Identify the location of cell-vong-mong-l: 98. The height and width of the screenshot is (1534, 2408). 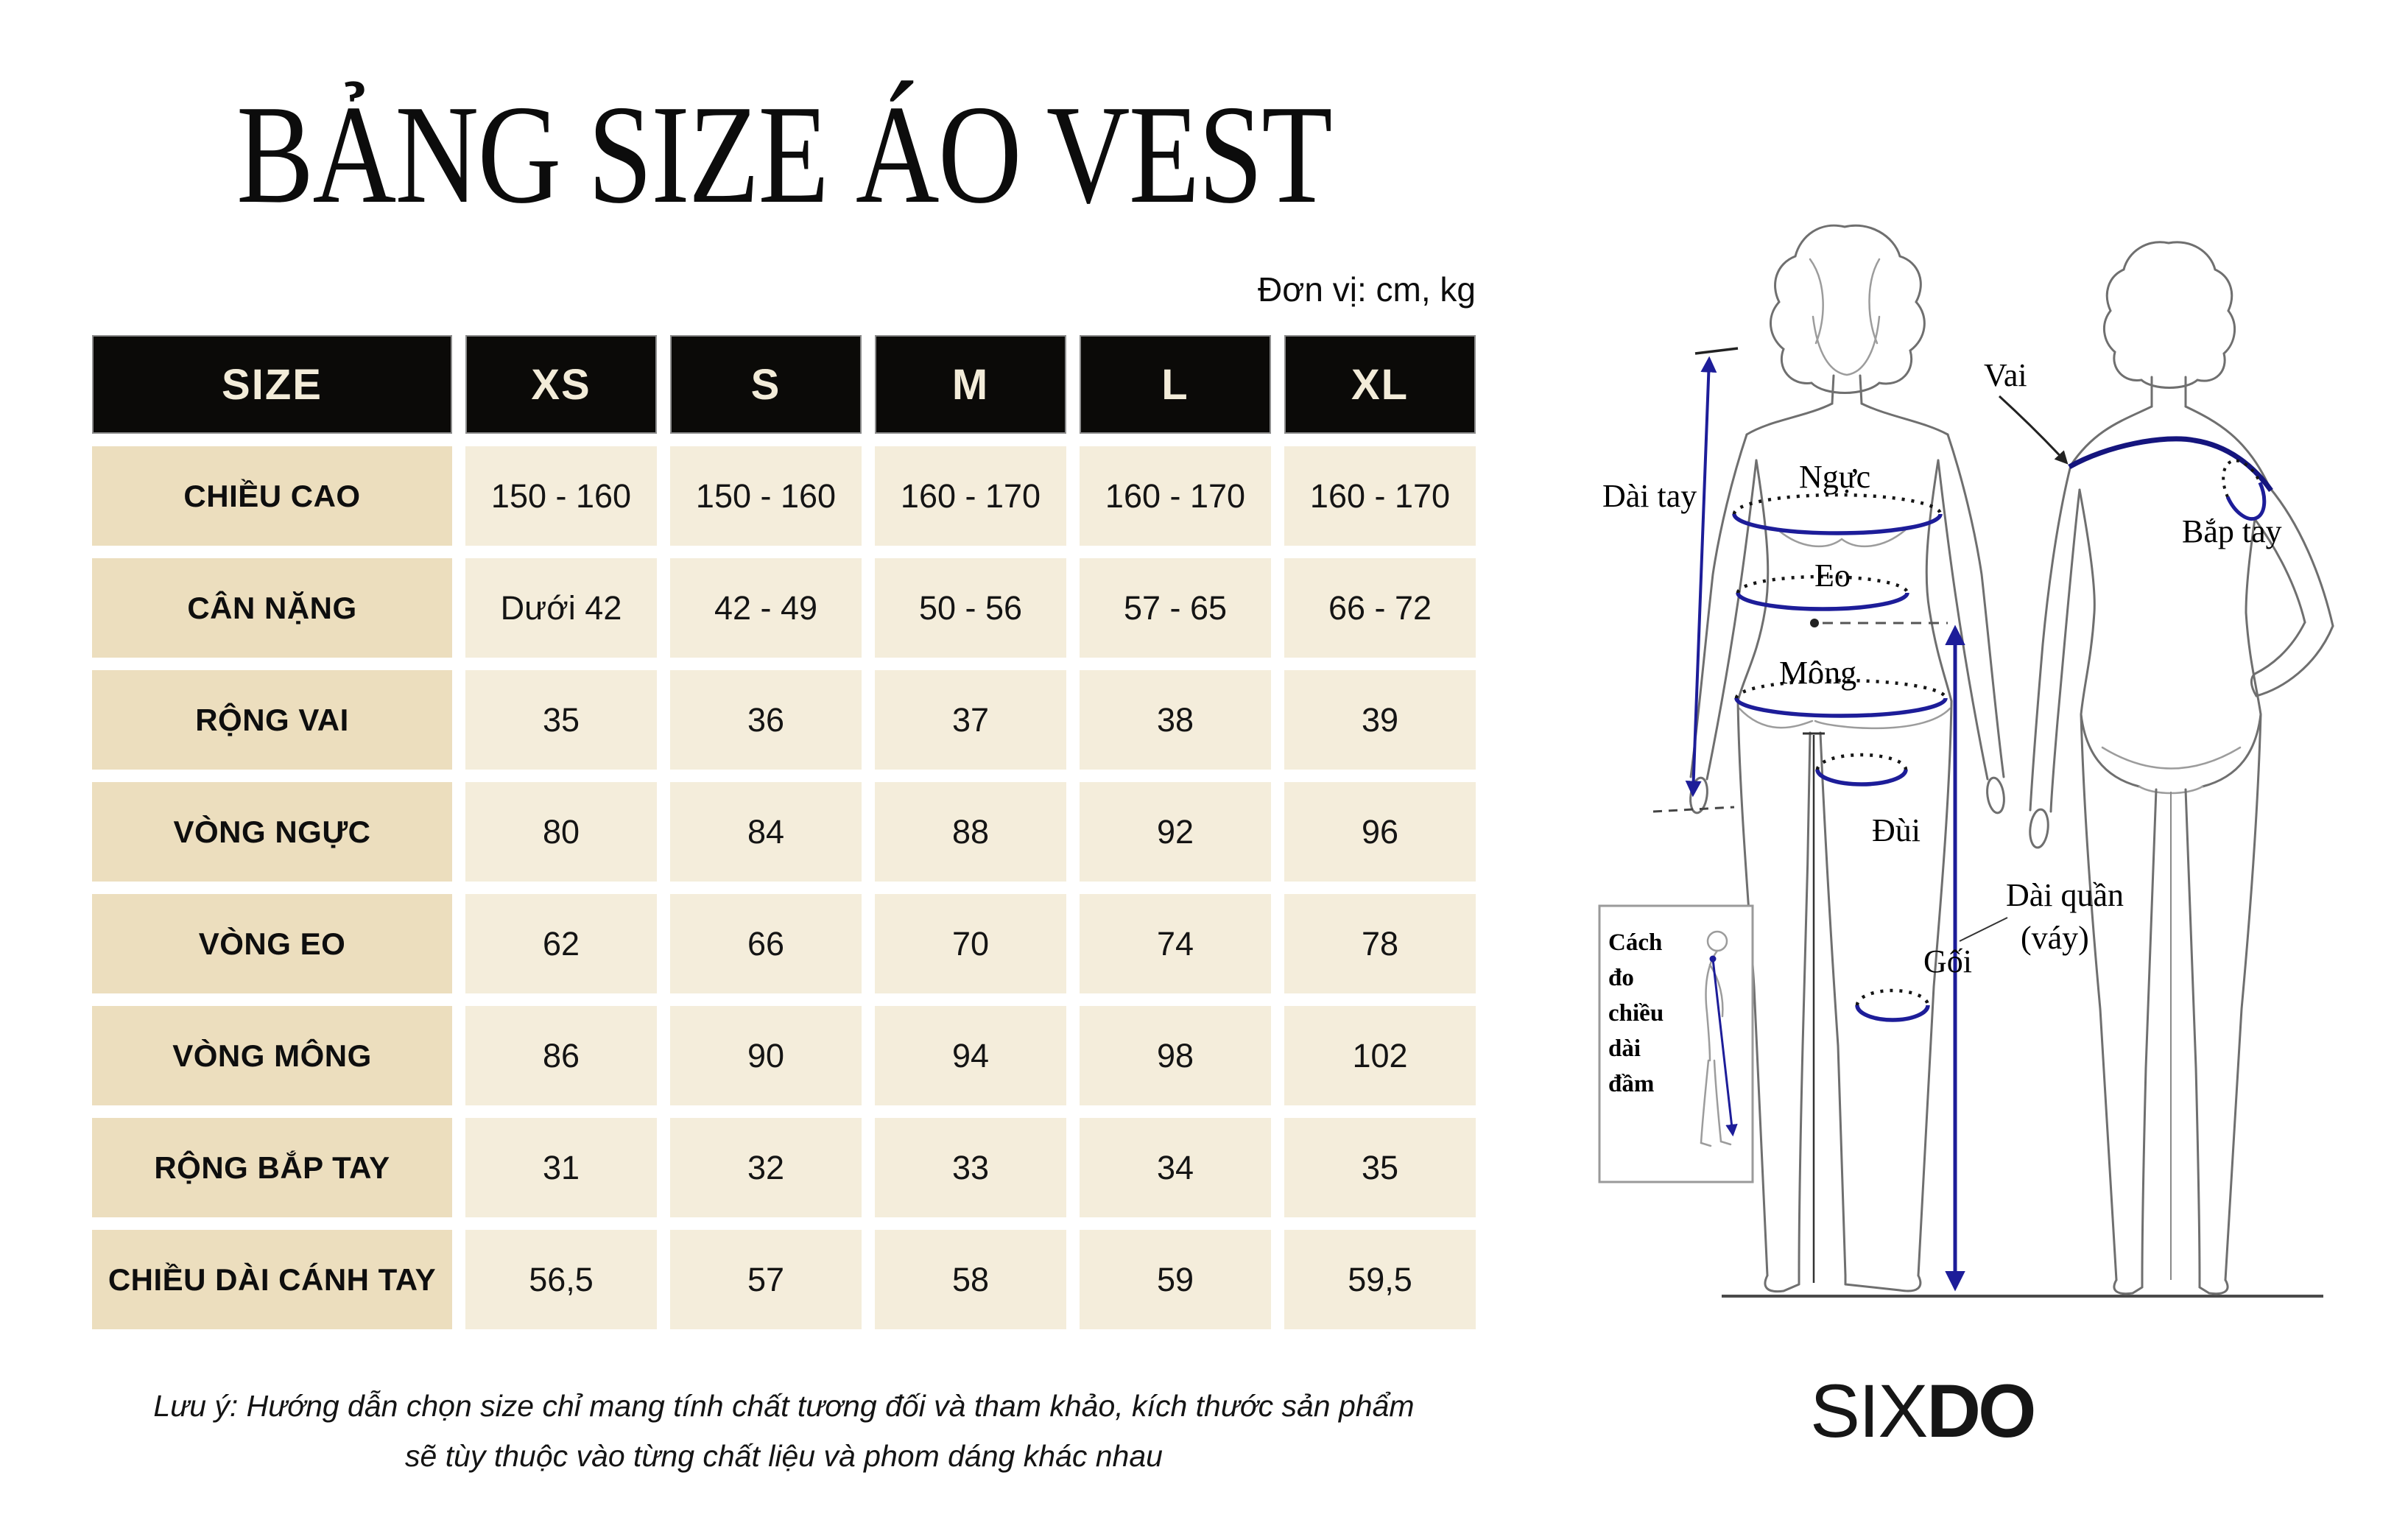
(1175, 1055).